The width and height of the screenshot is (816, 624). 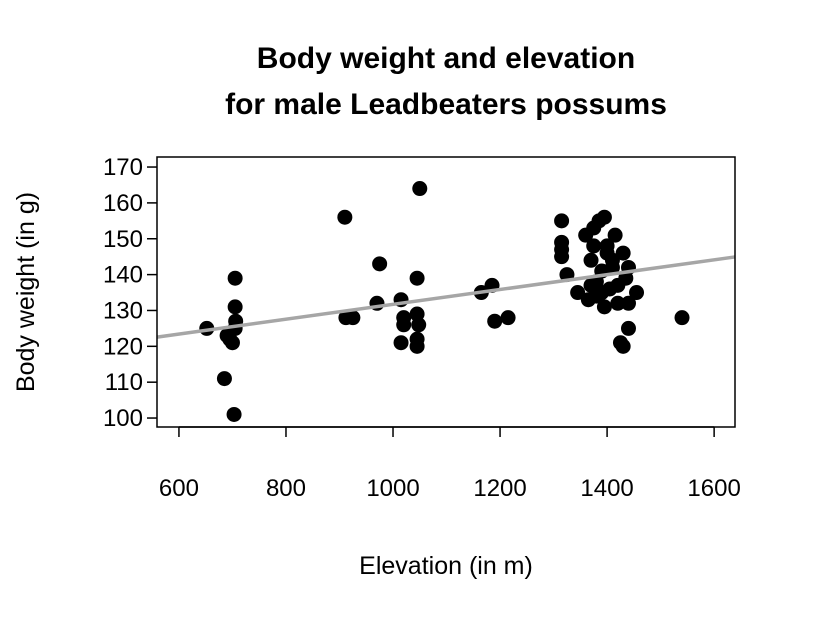 I want to click on y-tick-label: 150, so click(x=123, y=239).